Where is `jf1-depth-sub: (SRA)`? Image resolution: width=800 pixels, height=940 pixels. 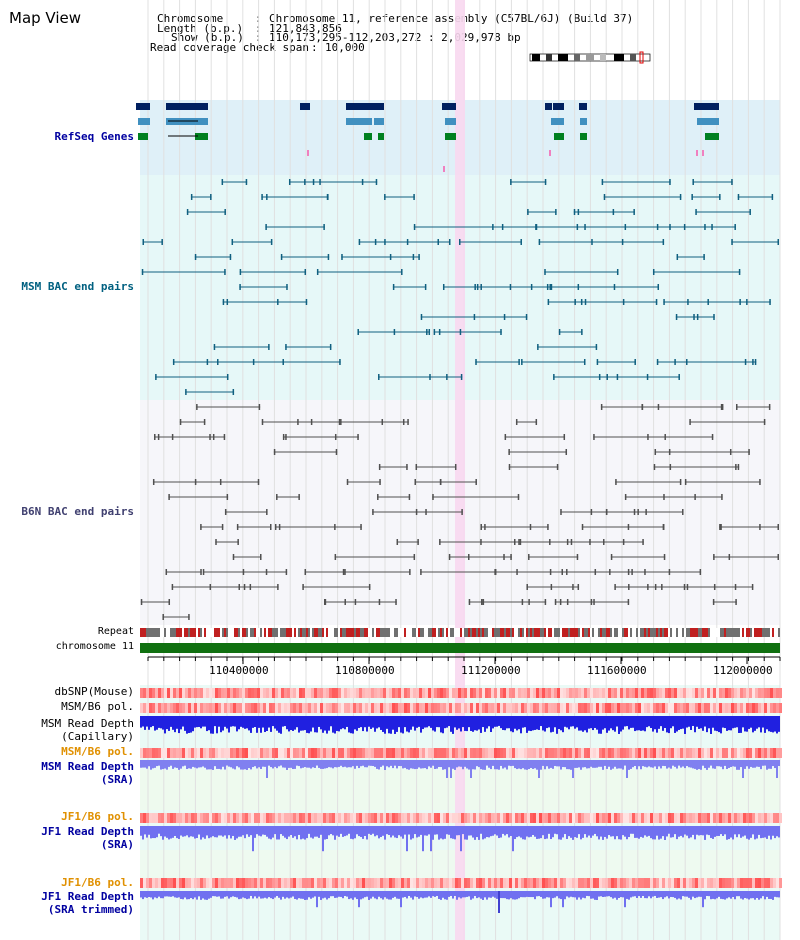 jf1-depth-sub: (SRA) is located at coordinates (117, 844).